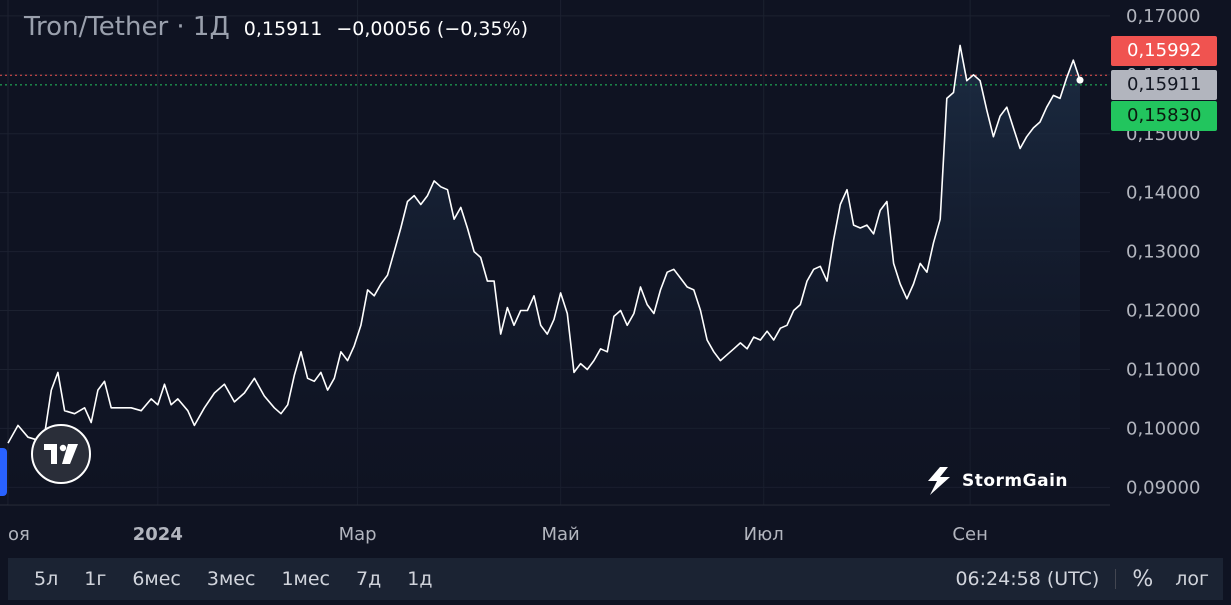  I want to click on y-tick-label: 0,09000, so click(1163, 487).